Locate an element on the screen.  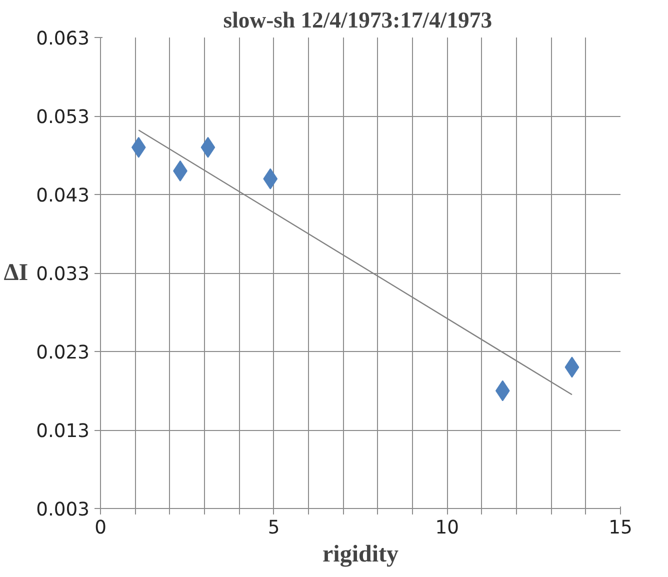
y-tick-label: 0.033 is located at coordinates (63, 274).